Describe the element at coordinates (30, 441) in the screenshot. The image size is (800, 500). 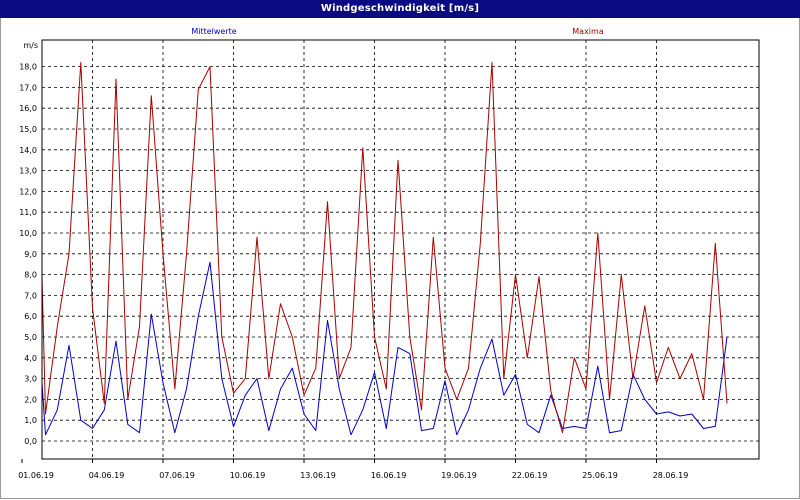
I see `y-tick-label: 0,0` at that location.